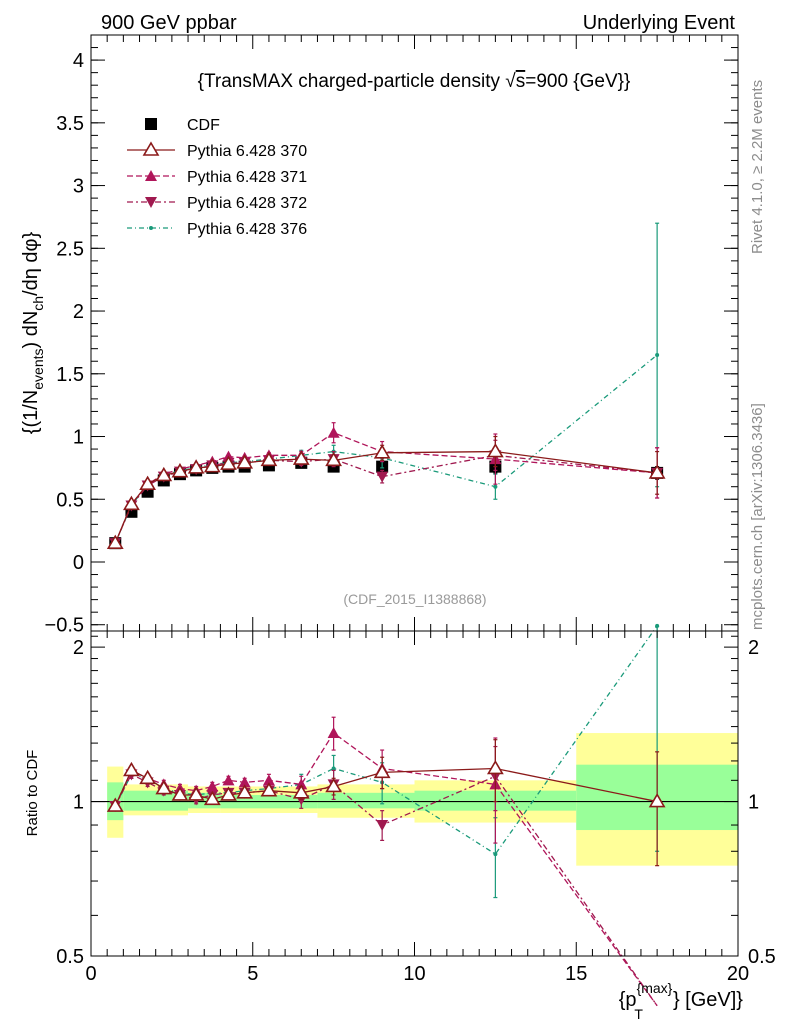 The width and height of the screenshot is (786, 1024). What do you see at coordinates (628, 1000) in the screenshot?
I see `xlabel-a: {p` at bounding box center [628, 1000].